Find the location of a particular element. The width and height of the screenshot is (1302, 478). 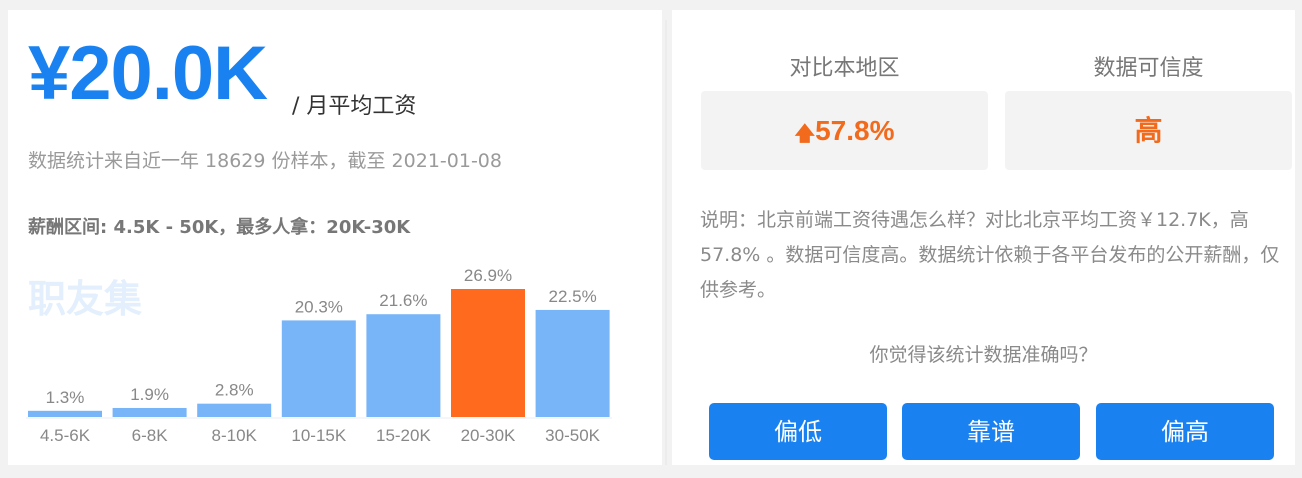

too-high-button: 偏高 is located at coordinates (1185, 431).